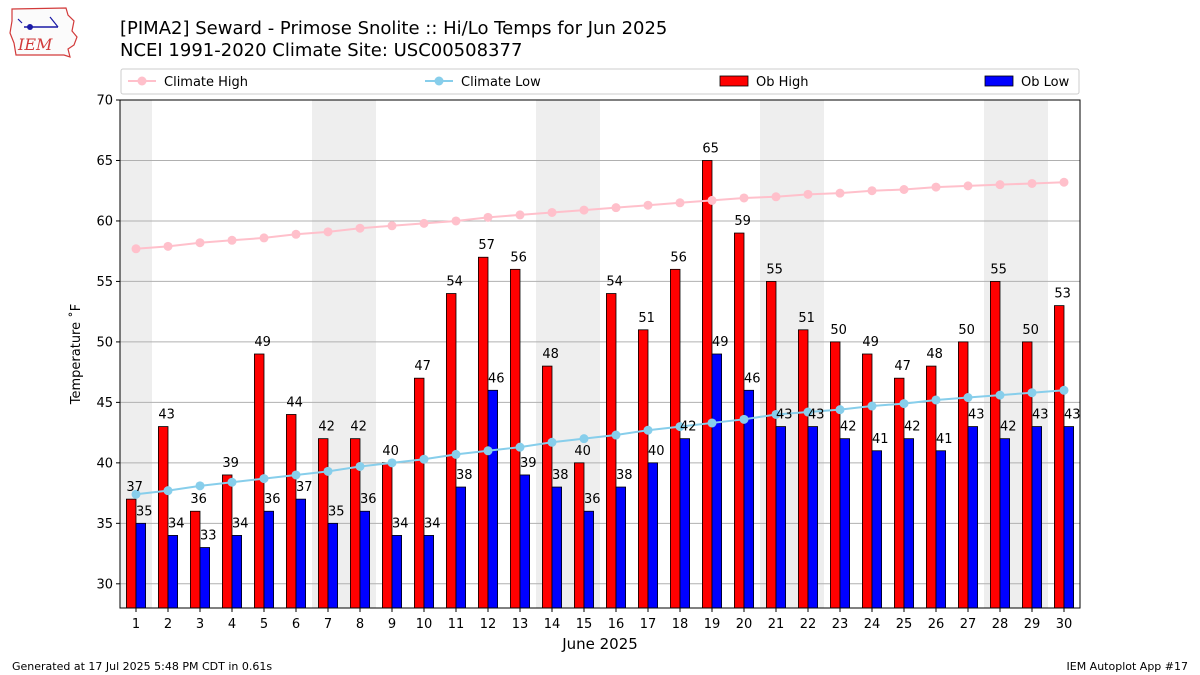  I want to click on x-tick-label-1: 1, so click(136, 624).